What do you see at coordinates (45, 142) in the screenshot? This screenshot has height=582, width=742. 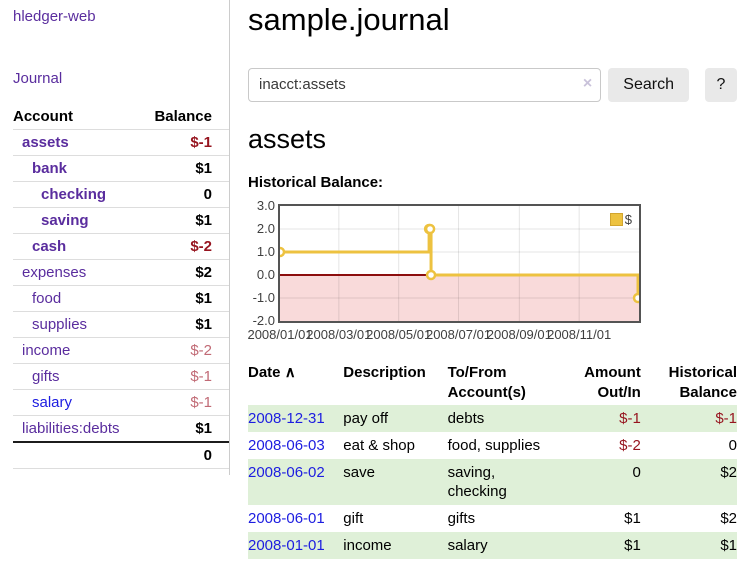 I see `account-link: assets` at bounding box center [45, 142].